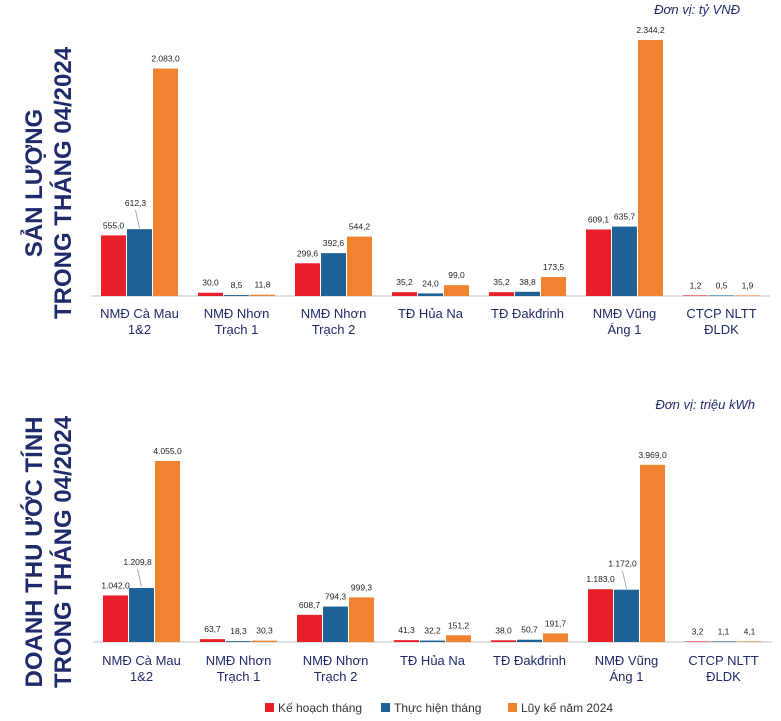 The width and height of the screenshot is (781, 721). What do you see at coordinates (34, 551) in the screenshot?
I see `chart2-title-line1: DOANH THU ƯỚC TÍNH` at bounding box center [34, 551].